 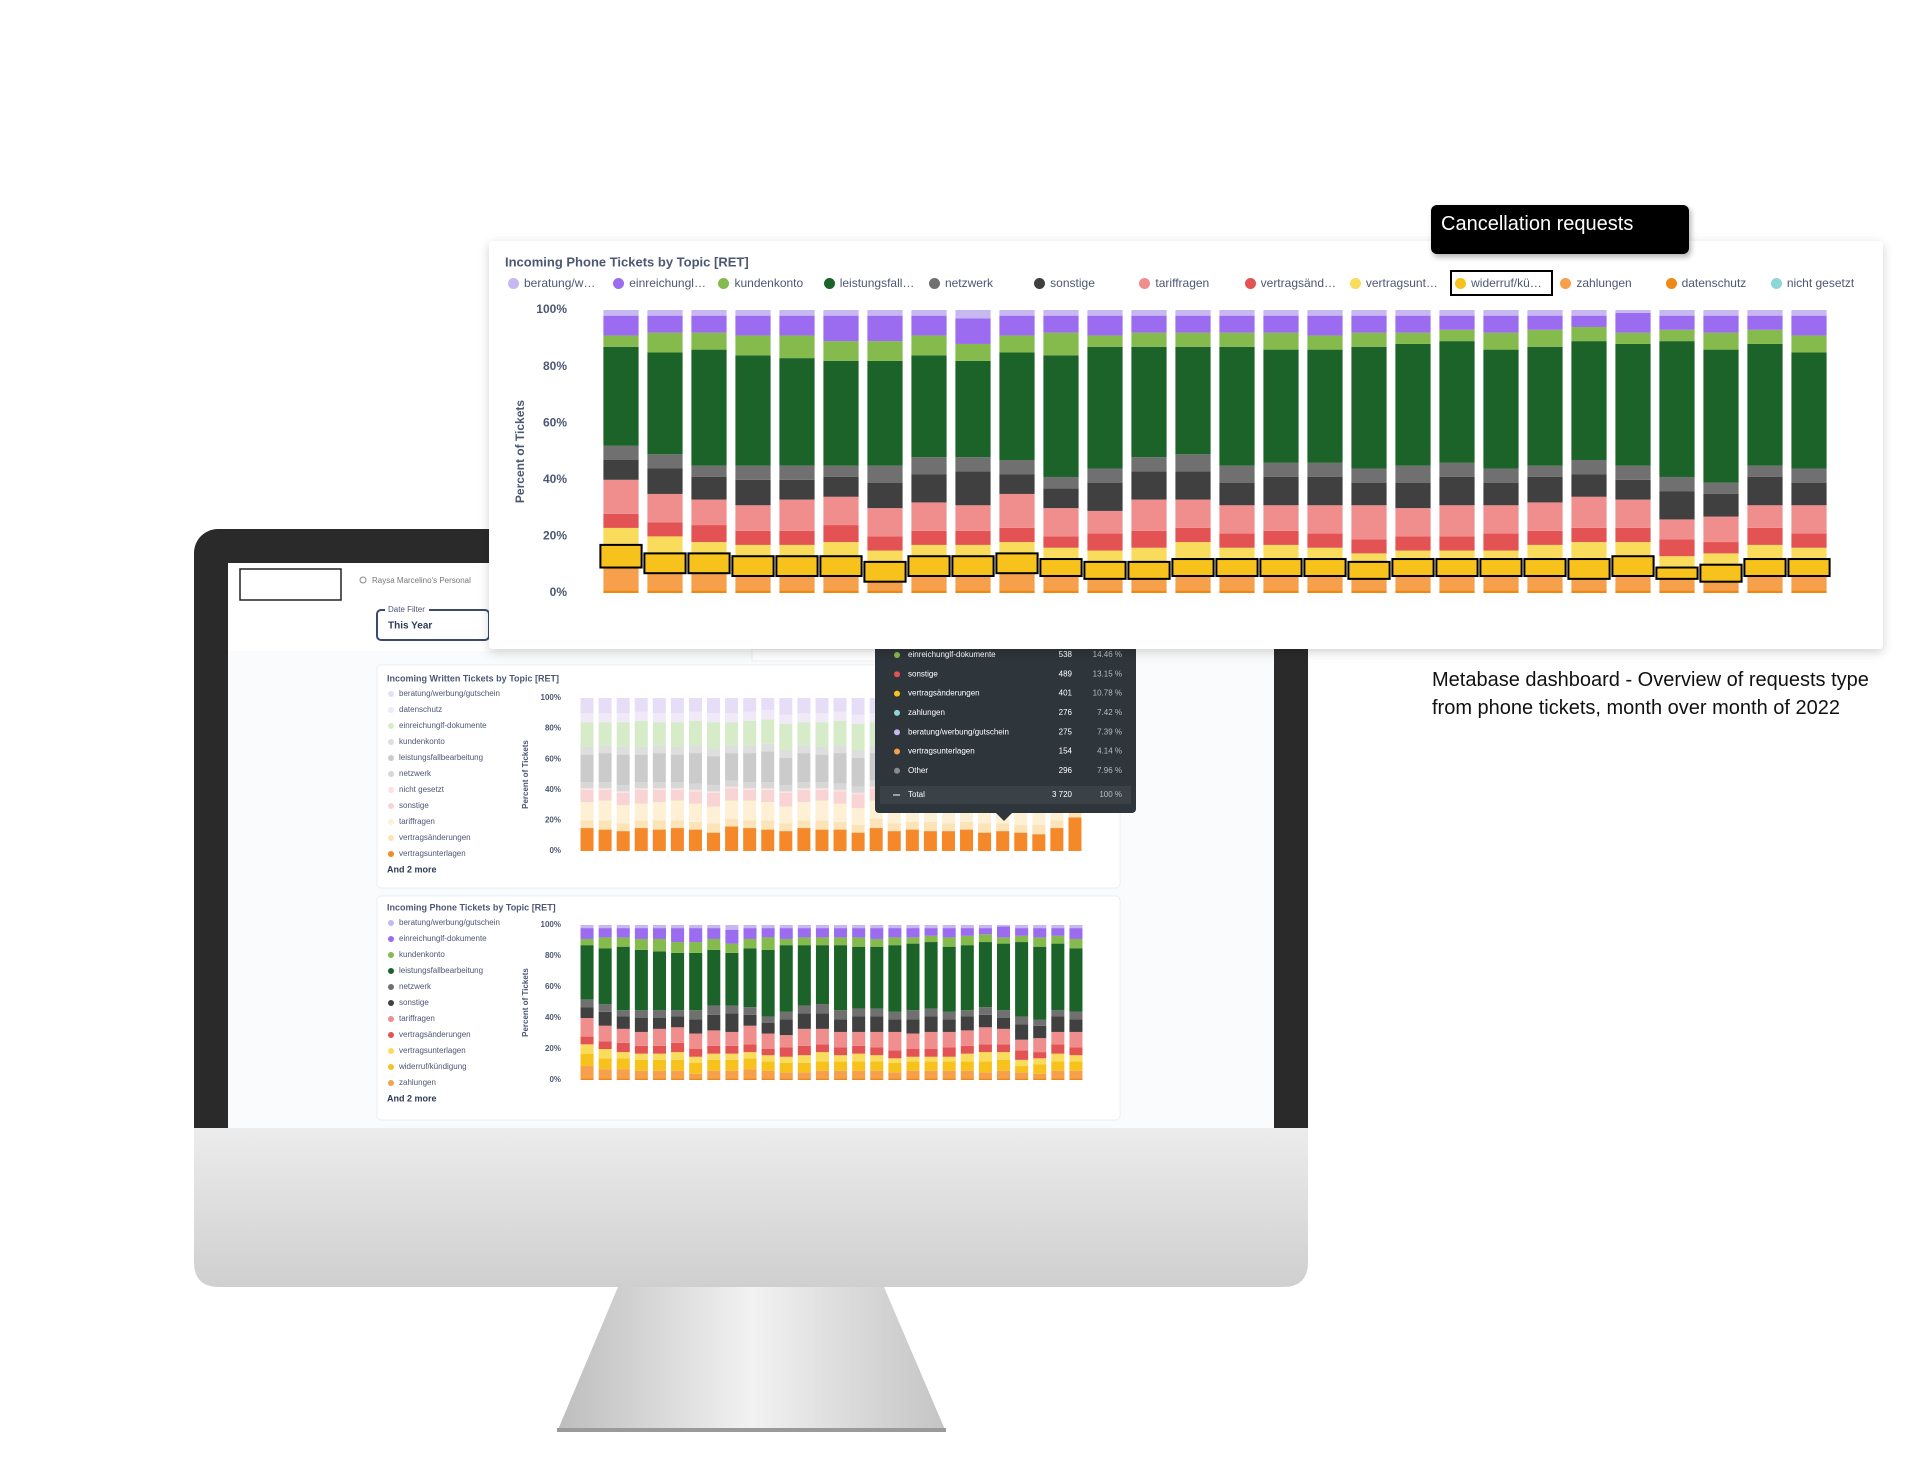 I want to click on legend-item: vertragsunterlagen, so click(x=1396, y=283).